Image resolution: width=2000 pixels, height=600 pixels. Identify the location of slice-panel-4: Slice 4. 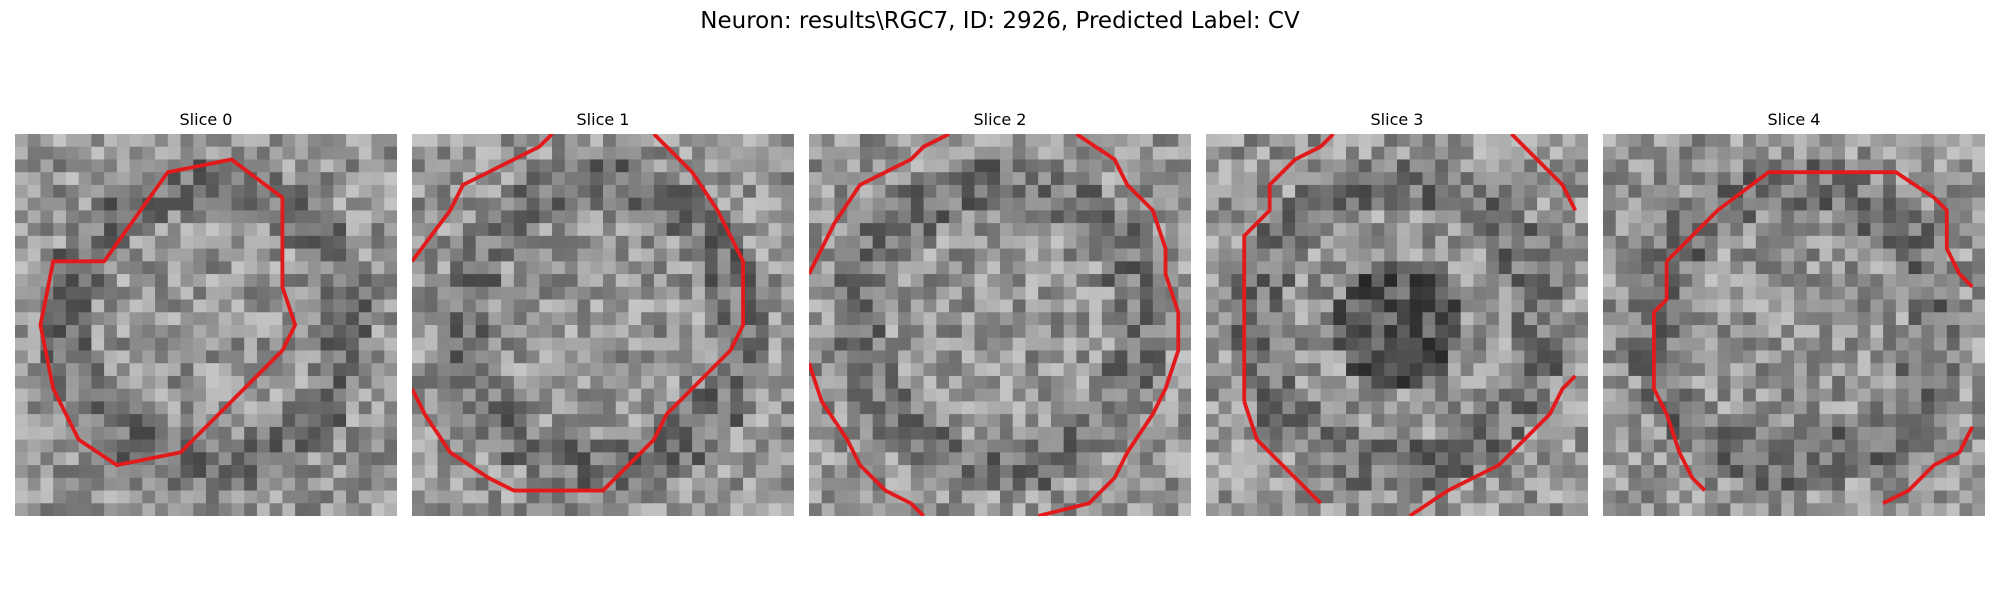
(1794, 313).